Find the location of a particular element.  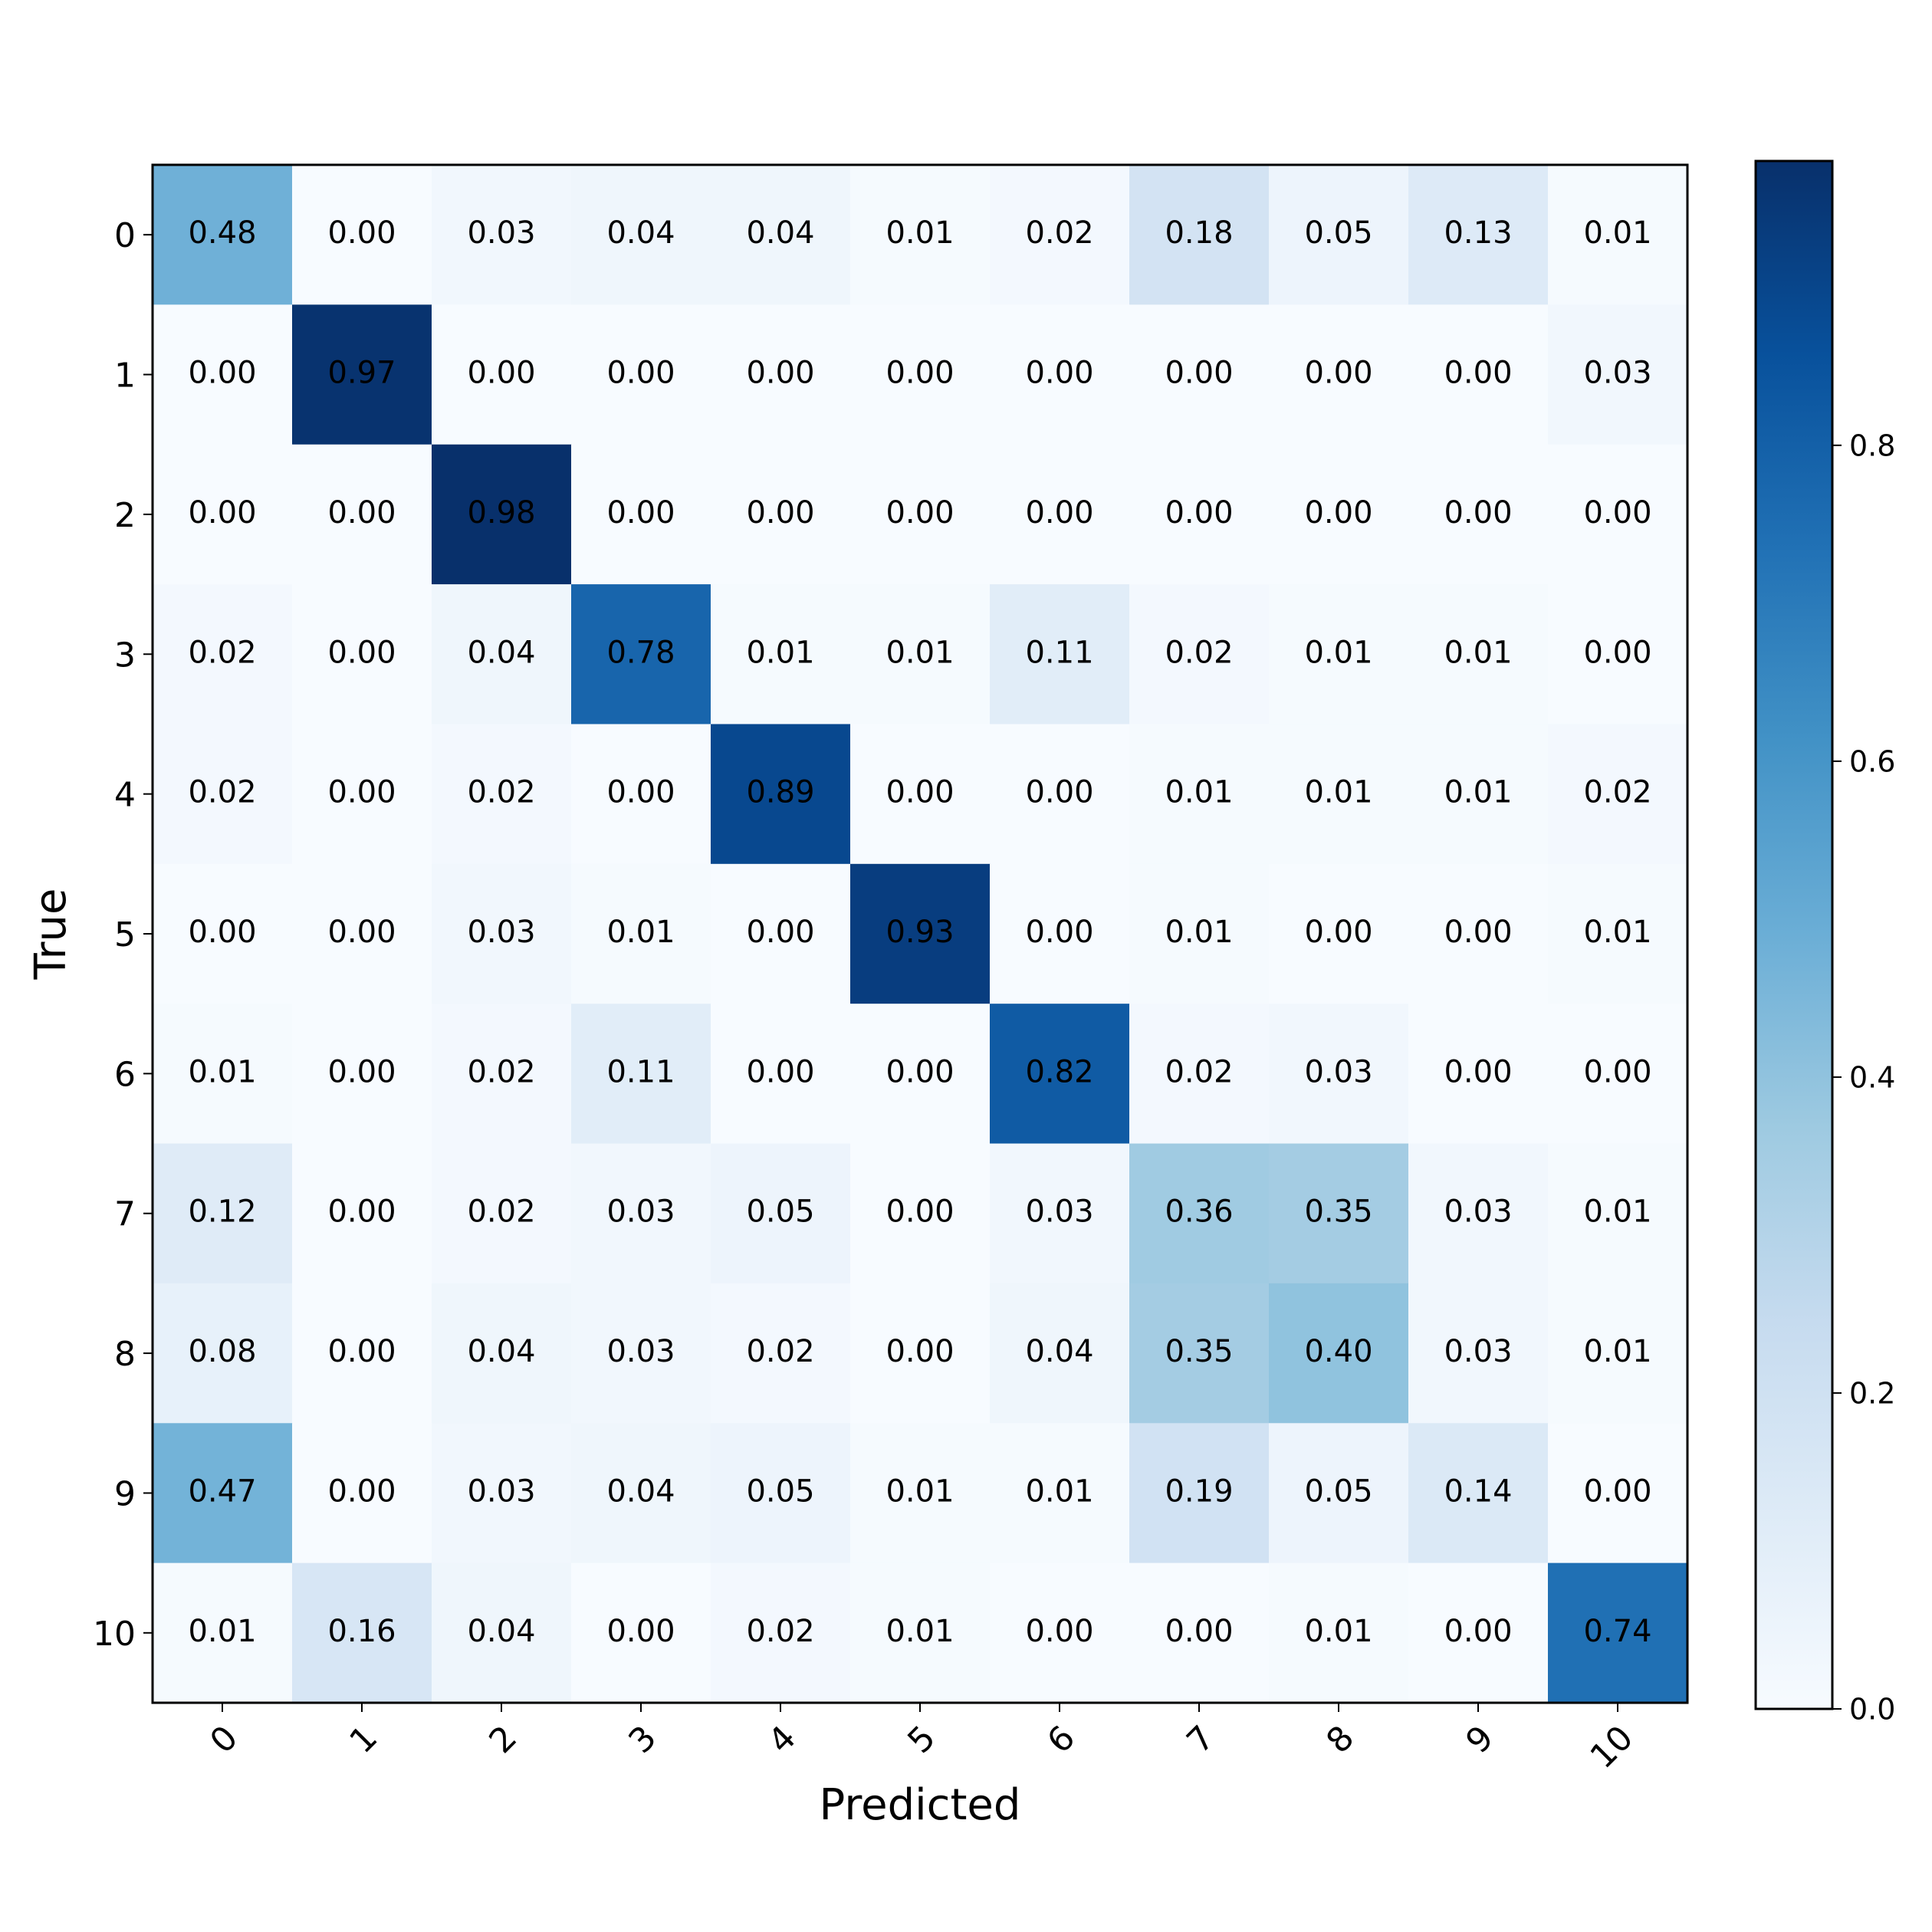

x-tick-label: 0 is located at coordinates (224, 1740).